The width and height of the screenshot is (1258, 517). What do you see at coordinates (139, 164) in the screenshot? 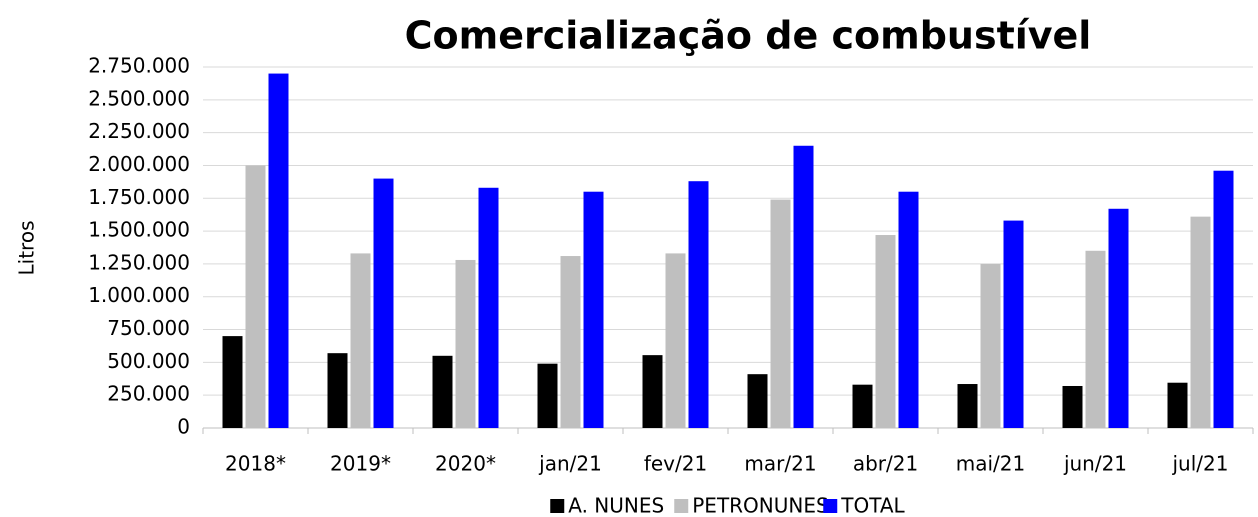
I see `y-tick-label: 2.000.000` at bounding box center [139, 164].